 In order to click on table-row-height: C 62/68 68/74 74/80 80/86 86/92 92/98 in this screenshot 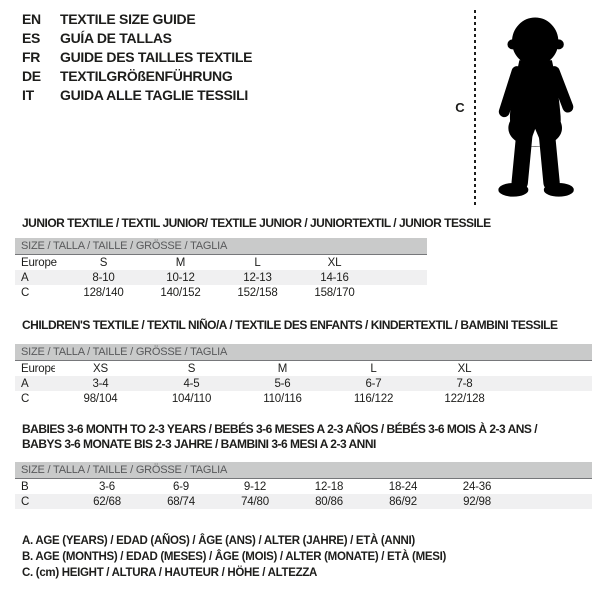, I will do `click(303, 501)`.